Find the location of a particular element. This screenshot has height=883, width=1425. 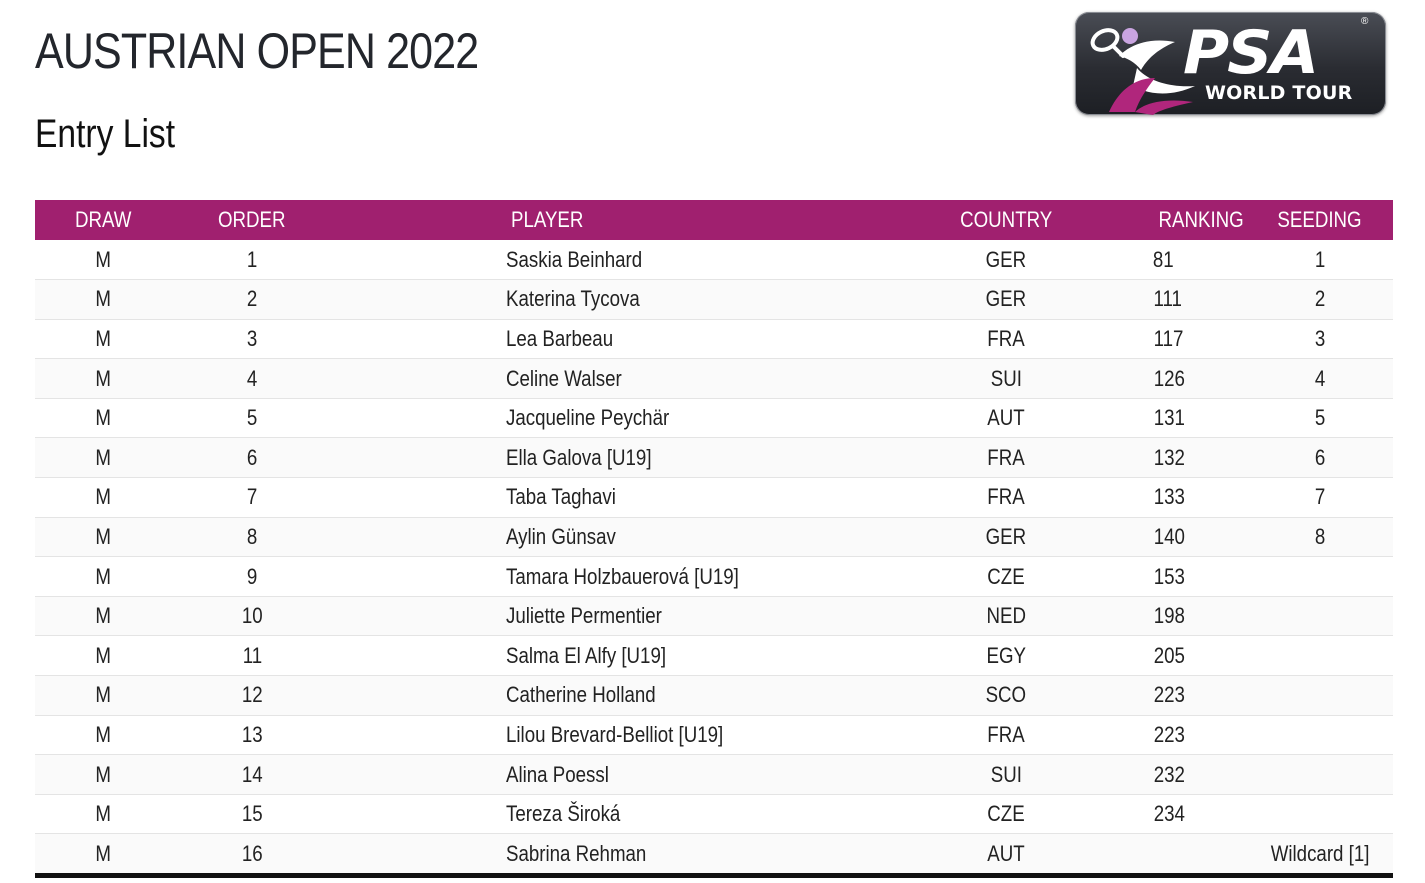

table-row: M 9 Tamara Holzbauerová [U19] CZE 153 is located at coordinates (714, 577).